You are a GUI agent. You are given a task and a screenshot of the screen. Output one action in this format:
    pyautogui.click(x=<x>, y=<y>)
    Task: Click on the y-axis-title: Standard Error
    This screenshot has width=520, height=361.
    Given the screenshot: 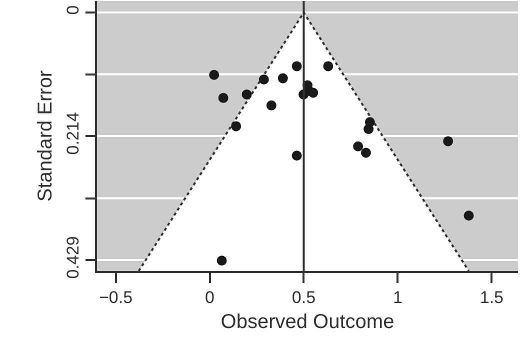 What is the action you would take?
    pyautogui.click(x=45, y=136)
    